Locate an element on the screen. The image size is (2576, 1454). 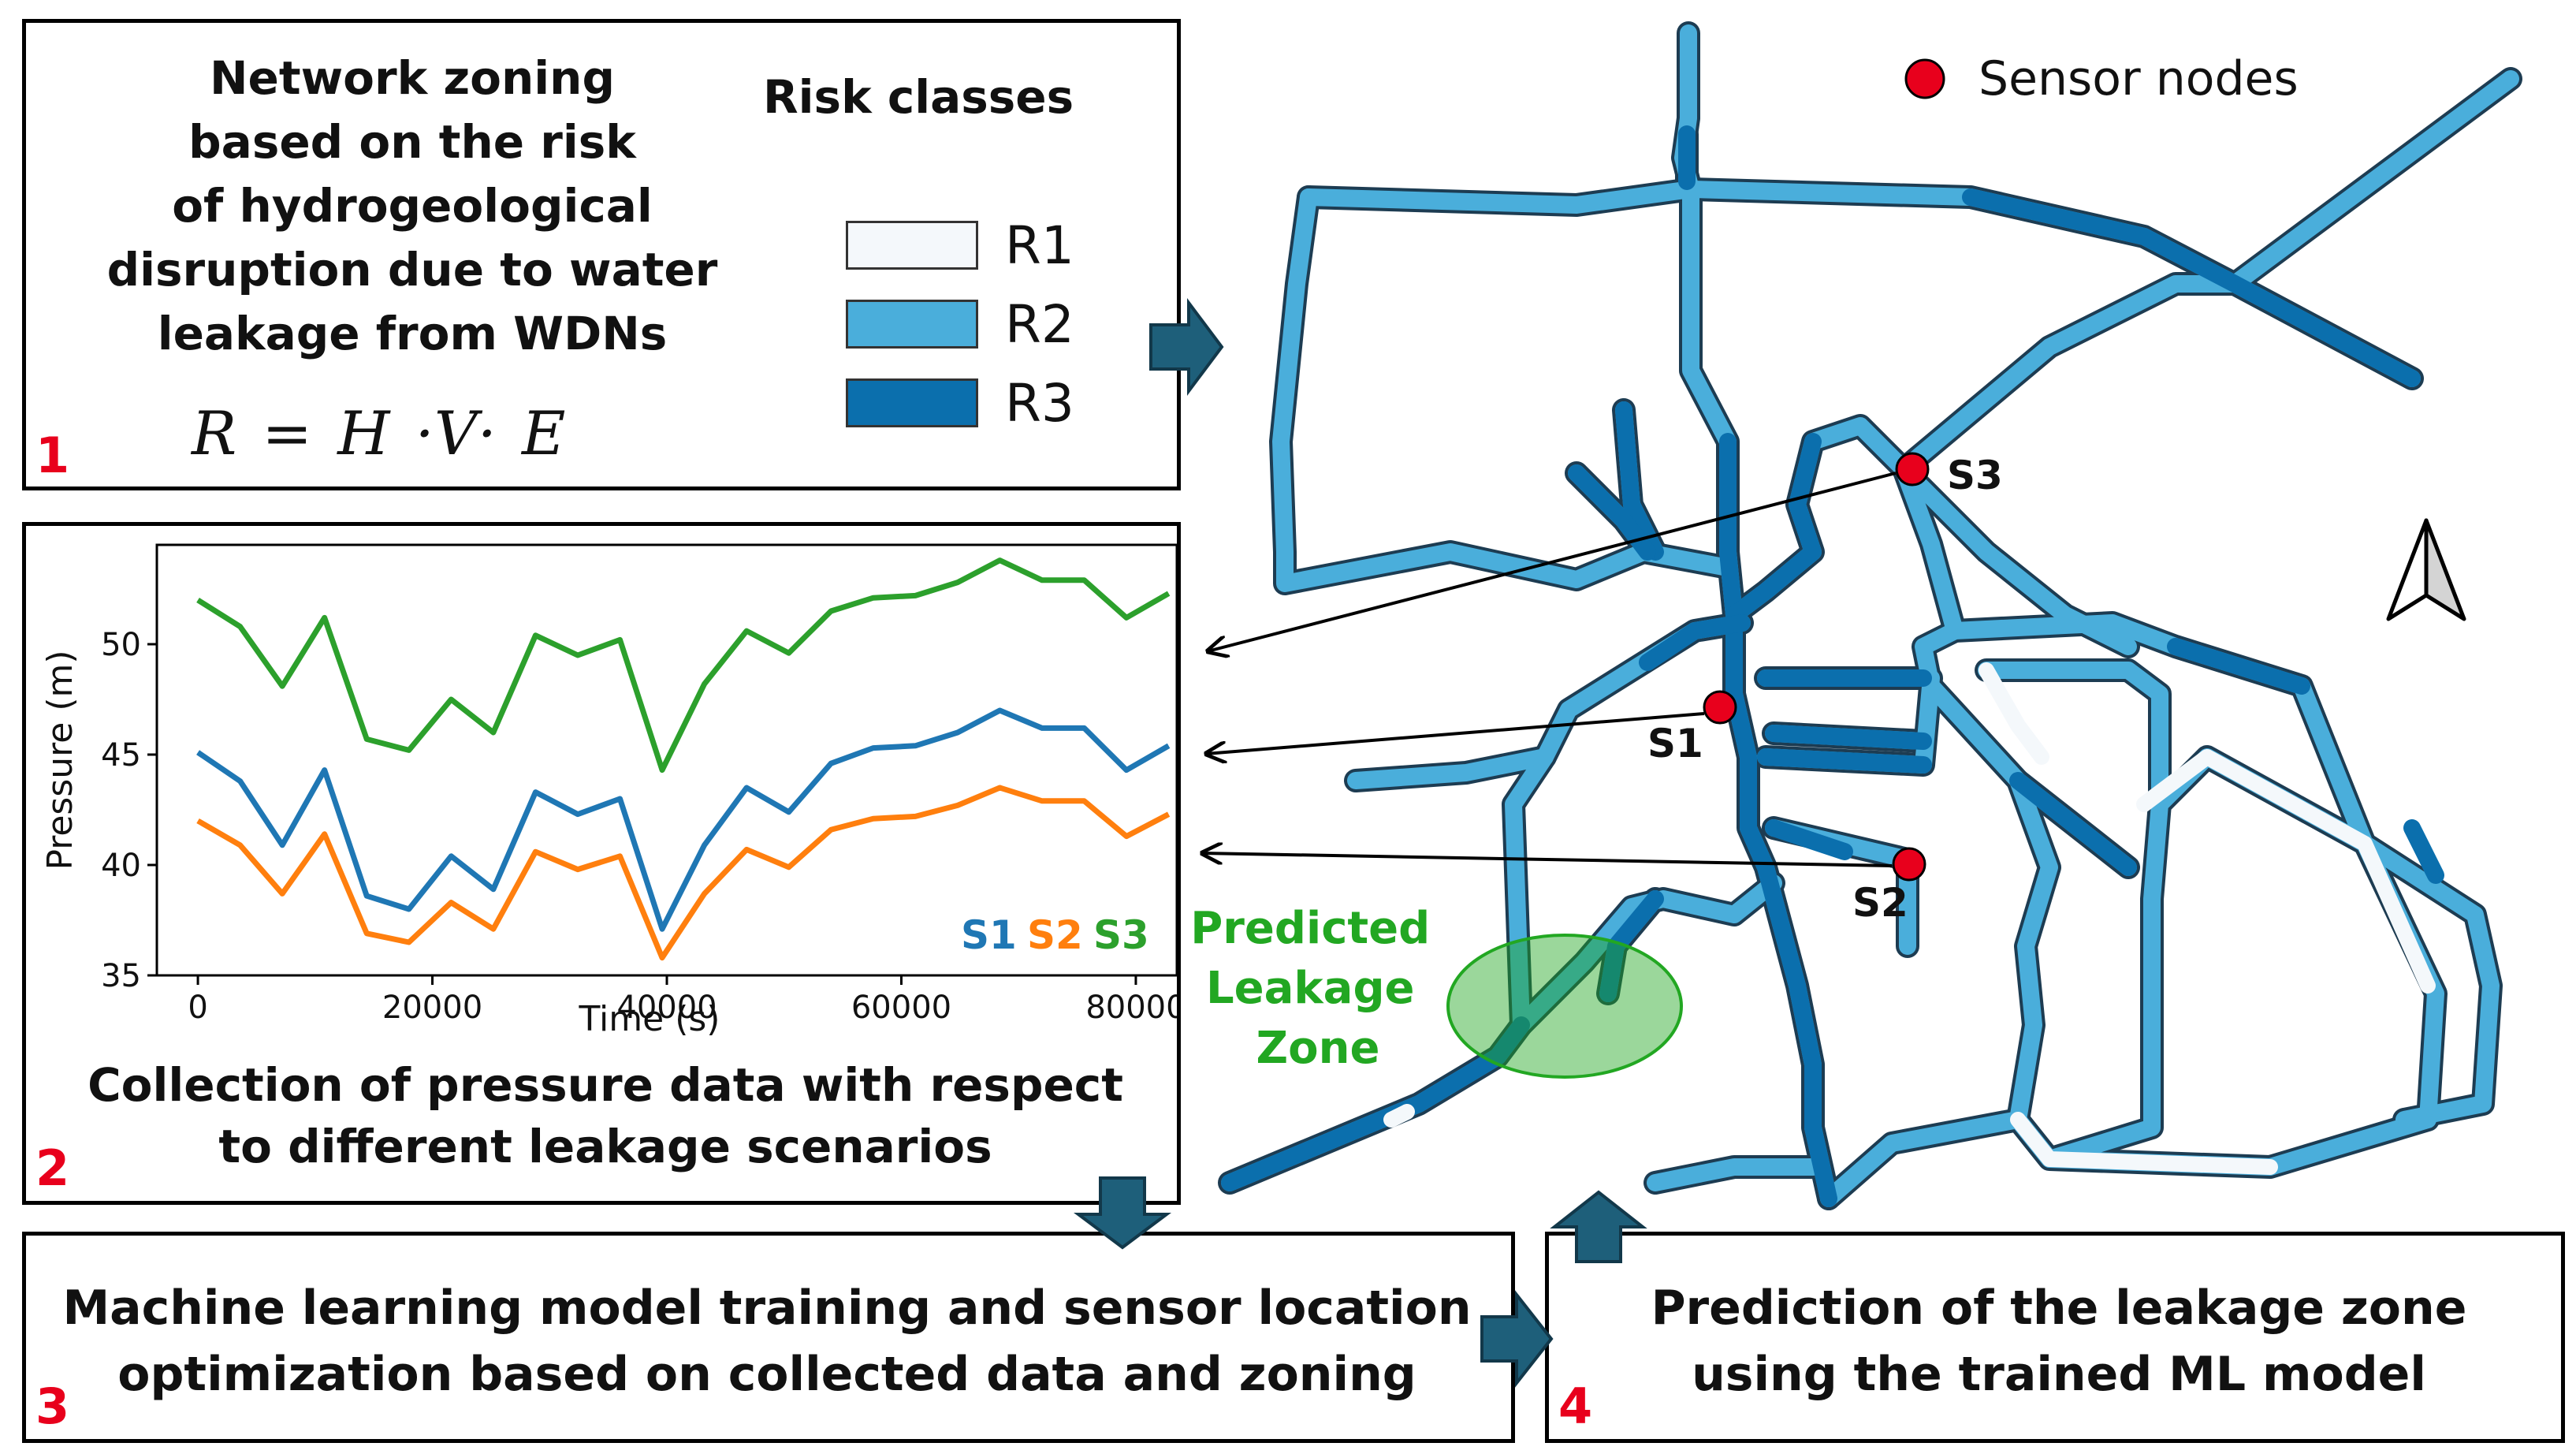
legend-s3: S3 is located at coordinates (1121, 935).